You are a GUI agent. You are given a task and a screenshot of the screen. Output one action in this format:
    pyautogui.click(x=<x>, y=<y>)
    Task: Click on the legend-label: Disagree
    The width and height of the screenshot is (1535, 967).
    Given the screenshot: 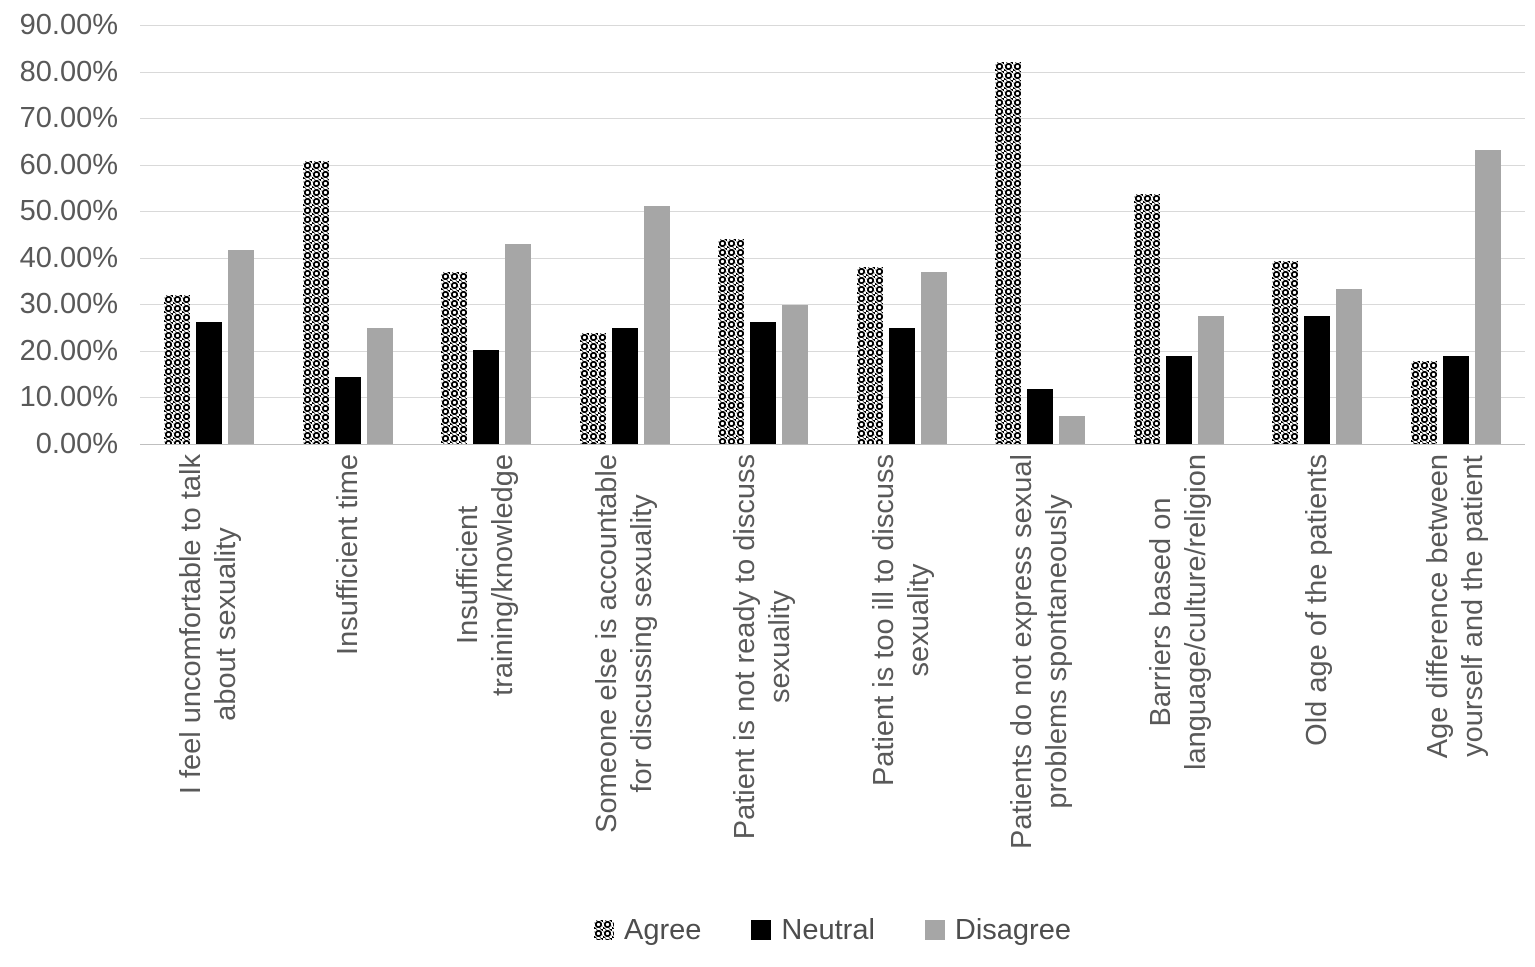 What is the action you would take?
    pyautogui.click(x=1012, y=930)
    